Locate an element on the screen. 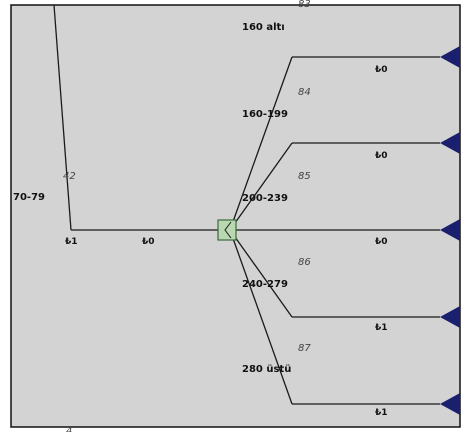 This screenshot has height=436, width=465. branch-label-0: 160-199 is located at coordinates (265, 114).